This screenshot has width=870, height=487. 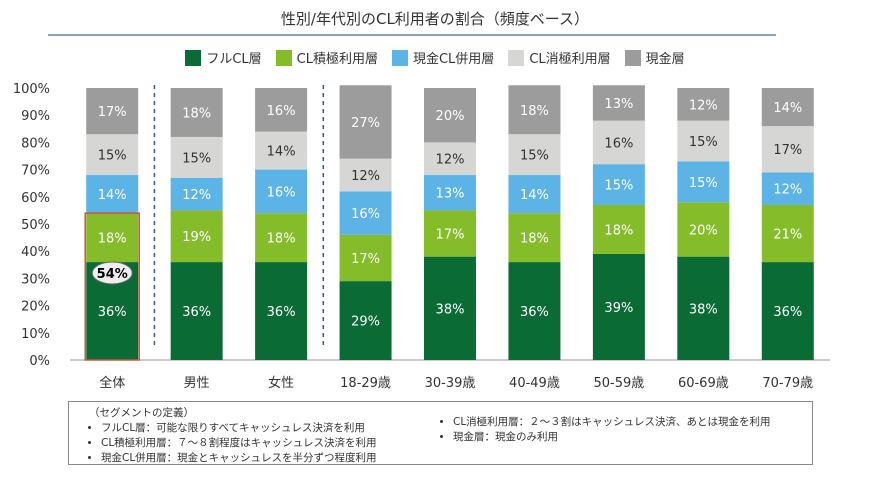 What do you see at coordinates (412, 35) in the screenshot?
I see `title-divider` at bounding box center [412, 35].